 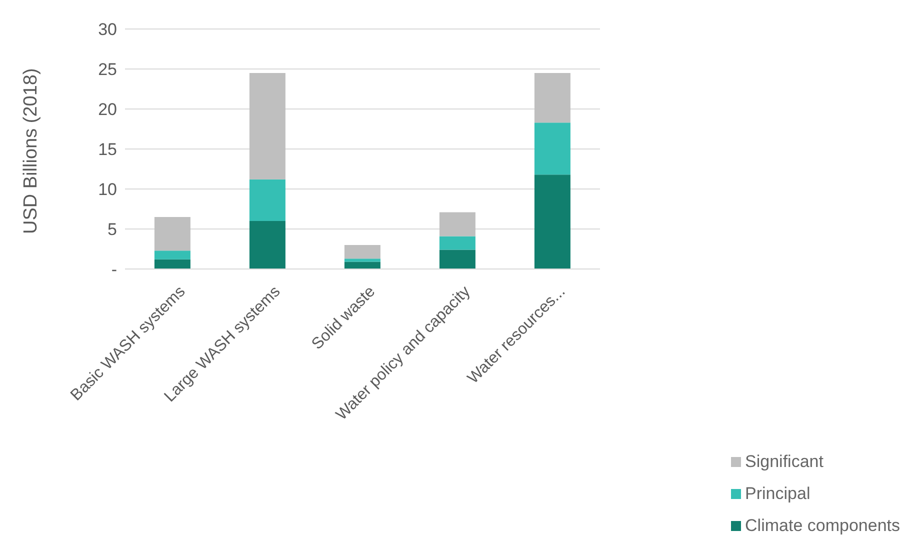 I want to click on y-tick-label: 10, so click(x=107, y=190).